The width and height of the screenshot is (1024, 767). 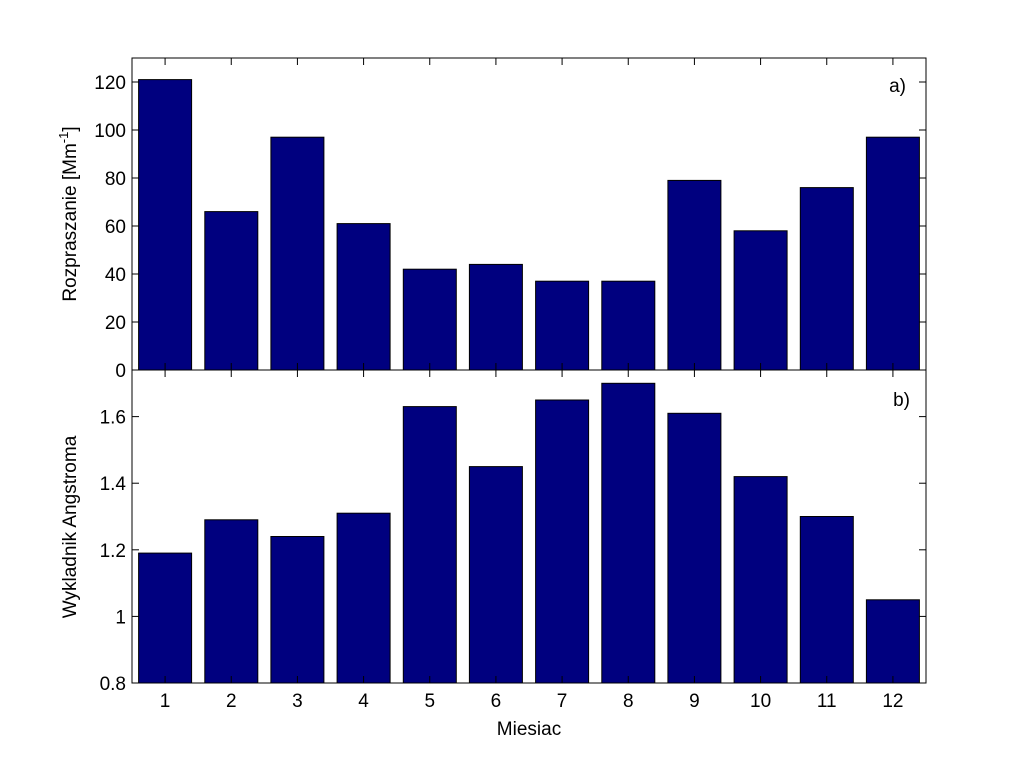 I want to click on panel-a-label: a), so click(x=897, y=86).